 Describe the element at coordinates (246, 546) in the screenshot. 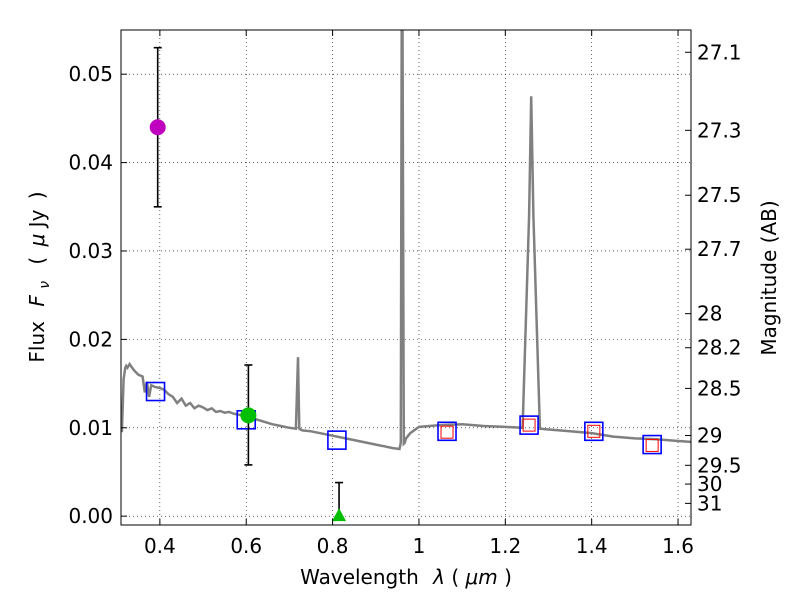

I see `x-tick-label: 0.6` at that location.